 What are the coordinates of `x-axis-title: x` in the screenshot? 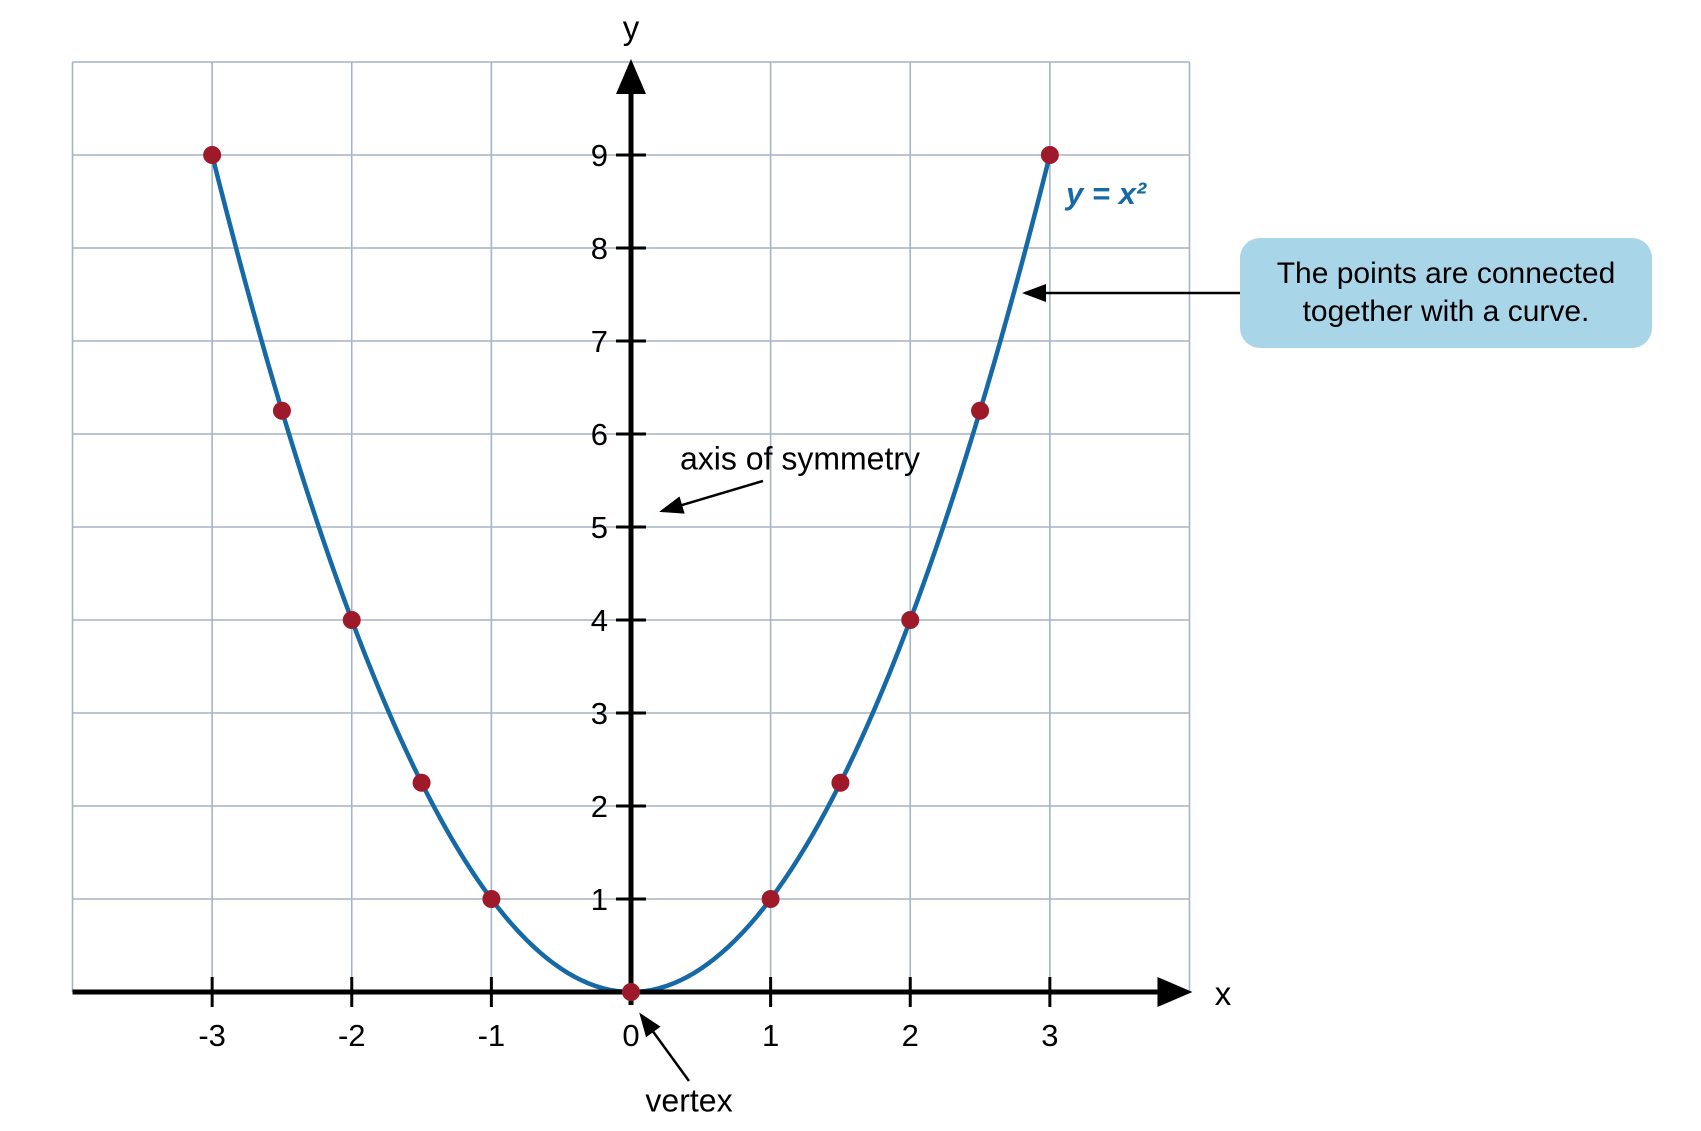 It's located at (1223, 993).